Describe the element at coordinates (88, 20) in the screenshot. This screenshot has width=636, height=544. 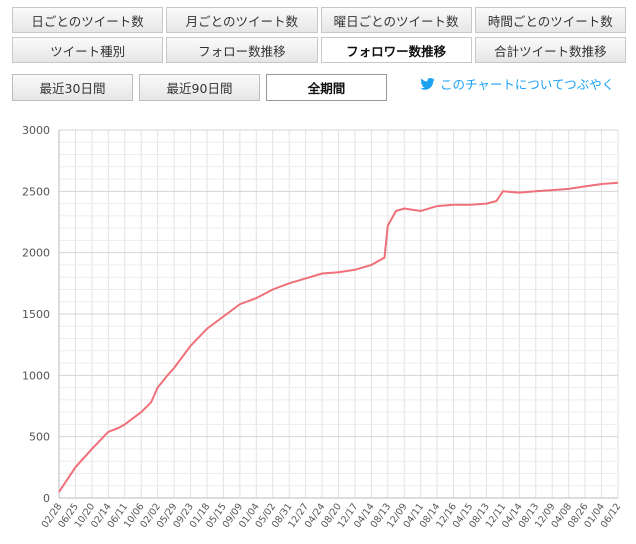
I see `tab-daily-tweets: 日ごとのツイート数` at that location.